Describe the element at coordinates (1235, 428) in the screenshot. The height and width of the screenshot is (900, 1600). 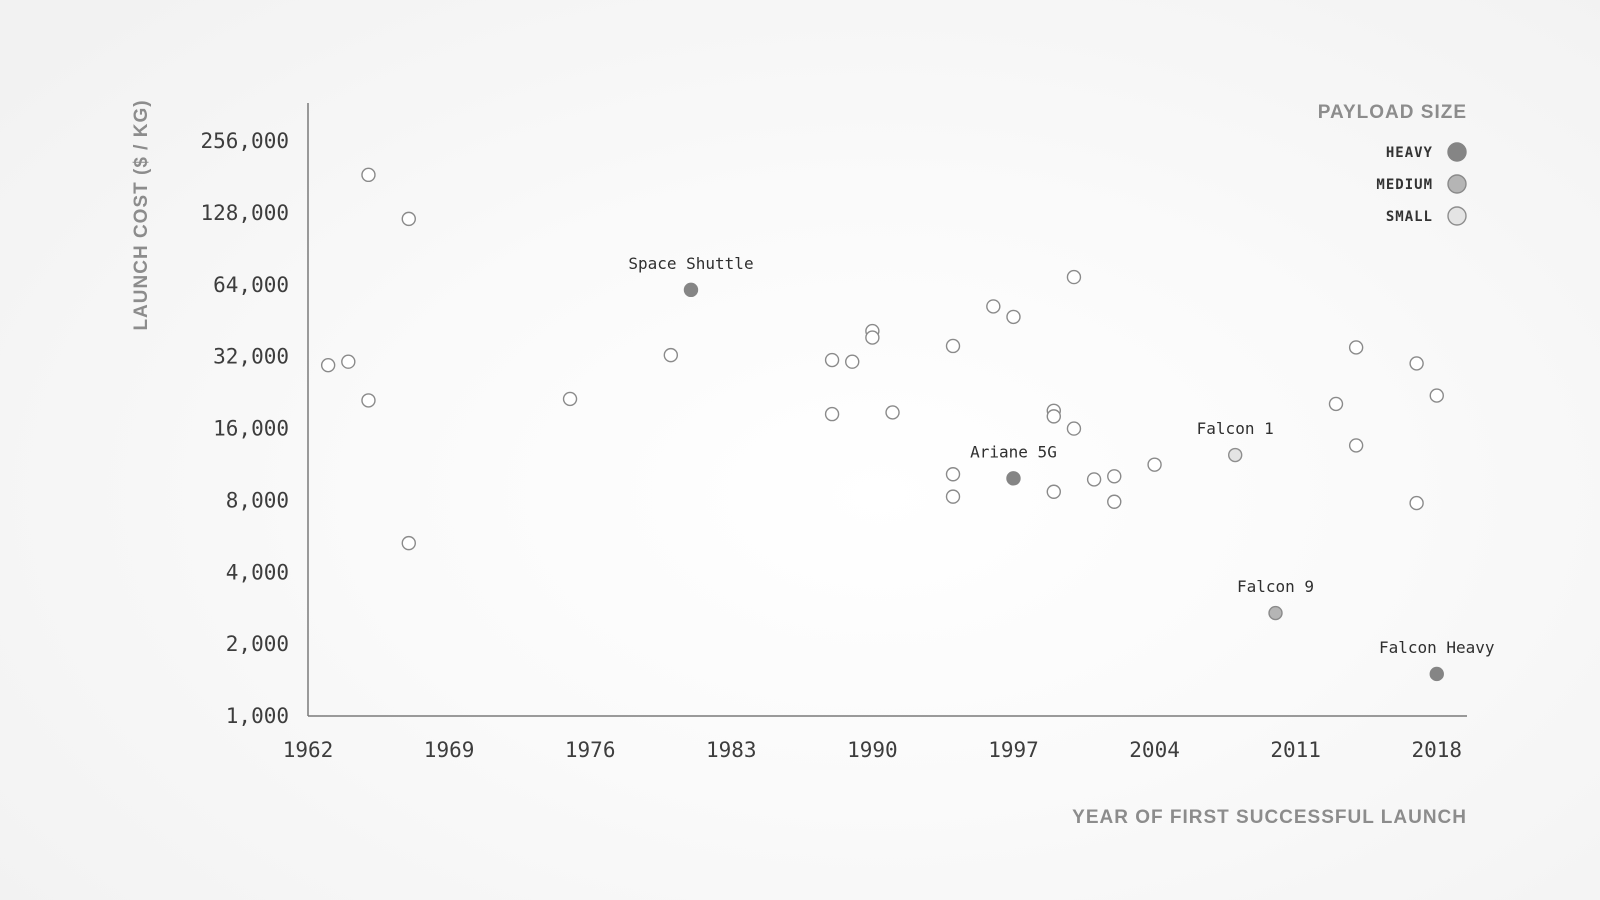
I see `point-label: Falcon 1` at that location.